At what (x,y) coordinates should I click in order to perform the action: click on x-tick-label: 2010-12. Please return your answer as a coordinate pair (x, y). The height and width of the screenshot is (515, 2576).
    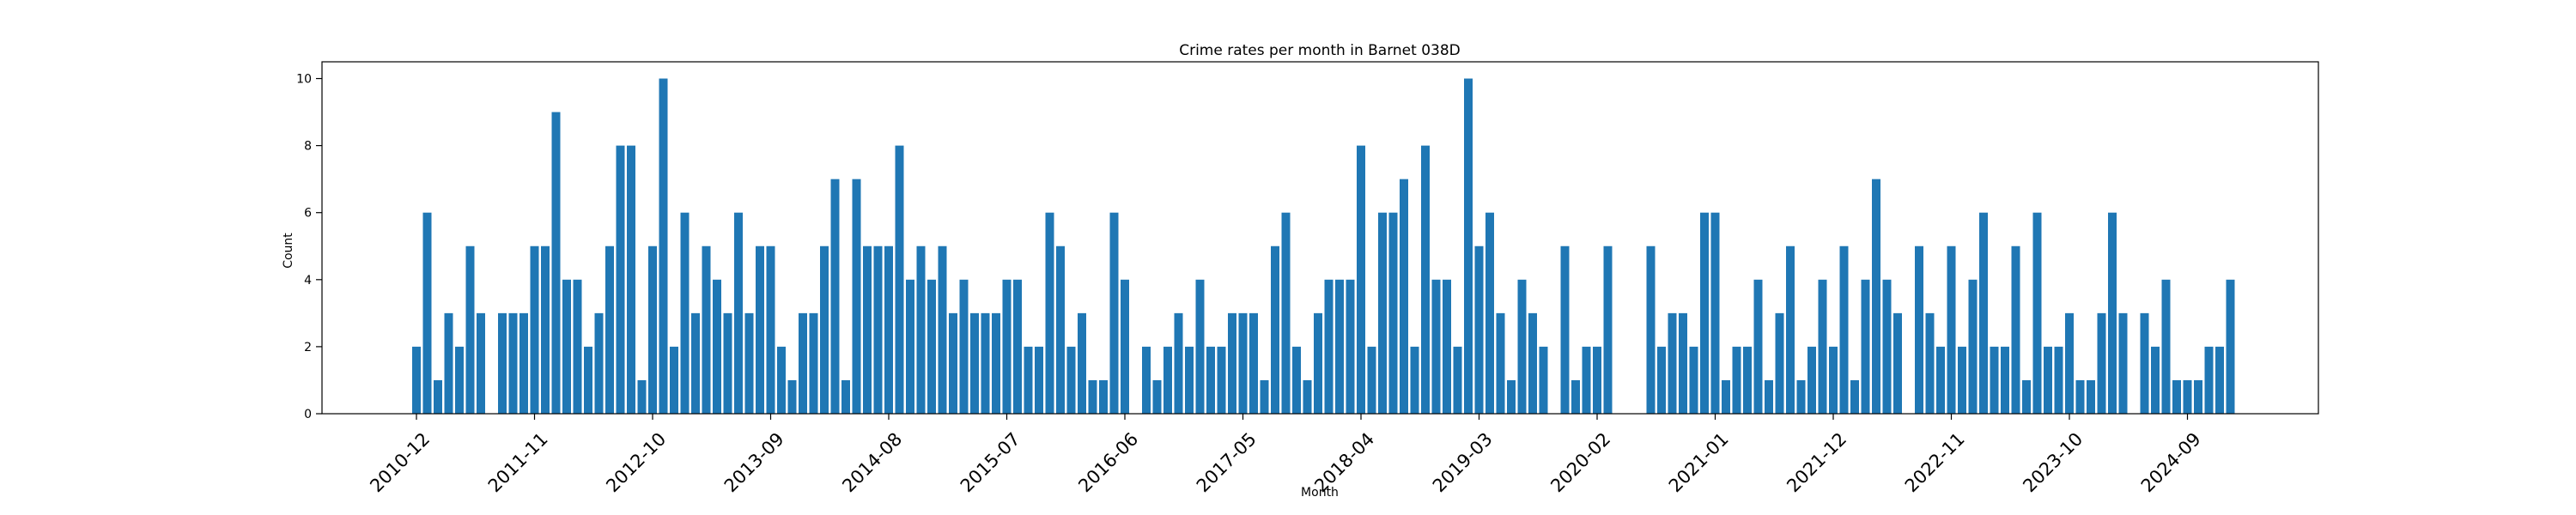
    Looking at the image, I should click on (400, 462).